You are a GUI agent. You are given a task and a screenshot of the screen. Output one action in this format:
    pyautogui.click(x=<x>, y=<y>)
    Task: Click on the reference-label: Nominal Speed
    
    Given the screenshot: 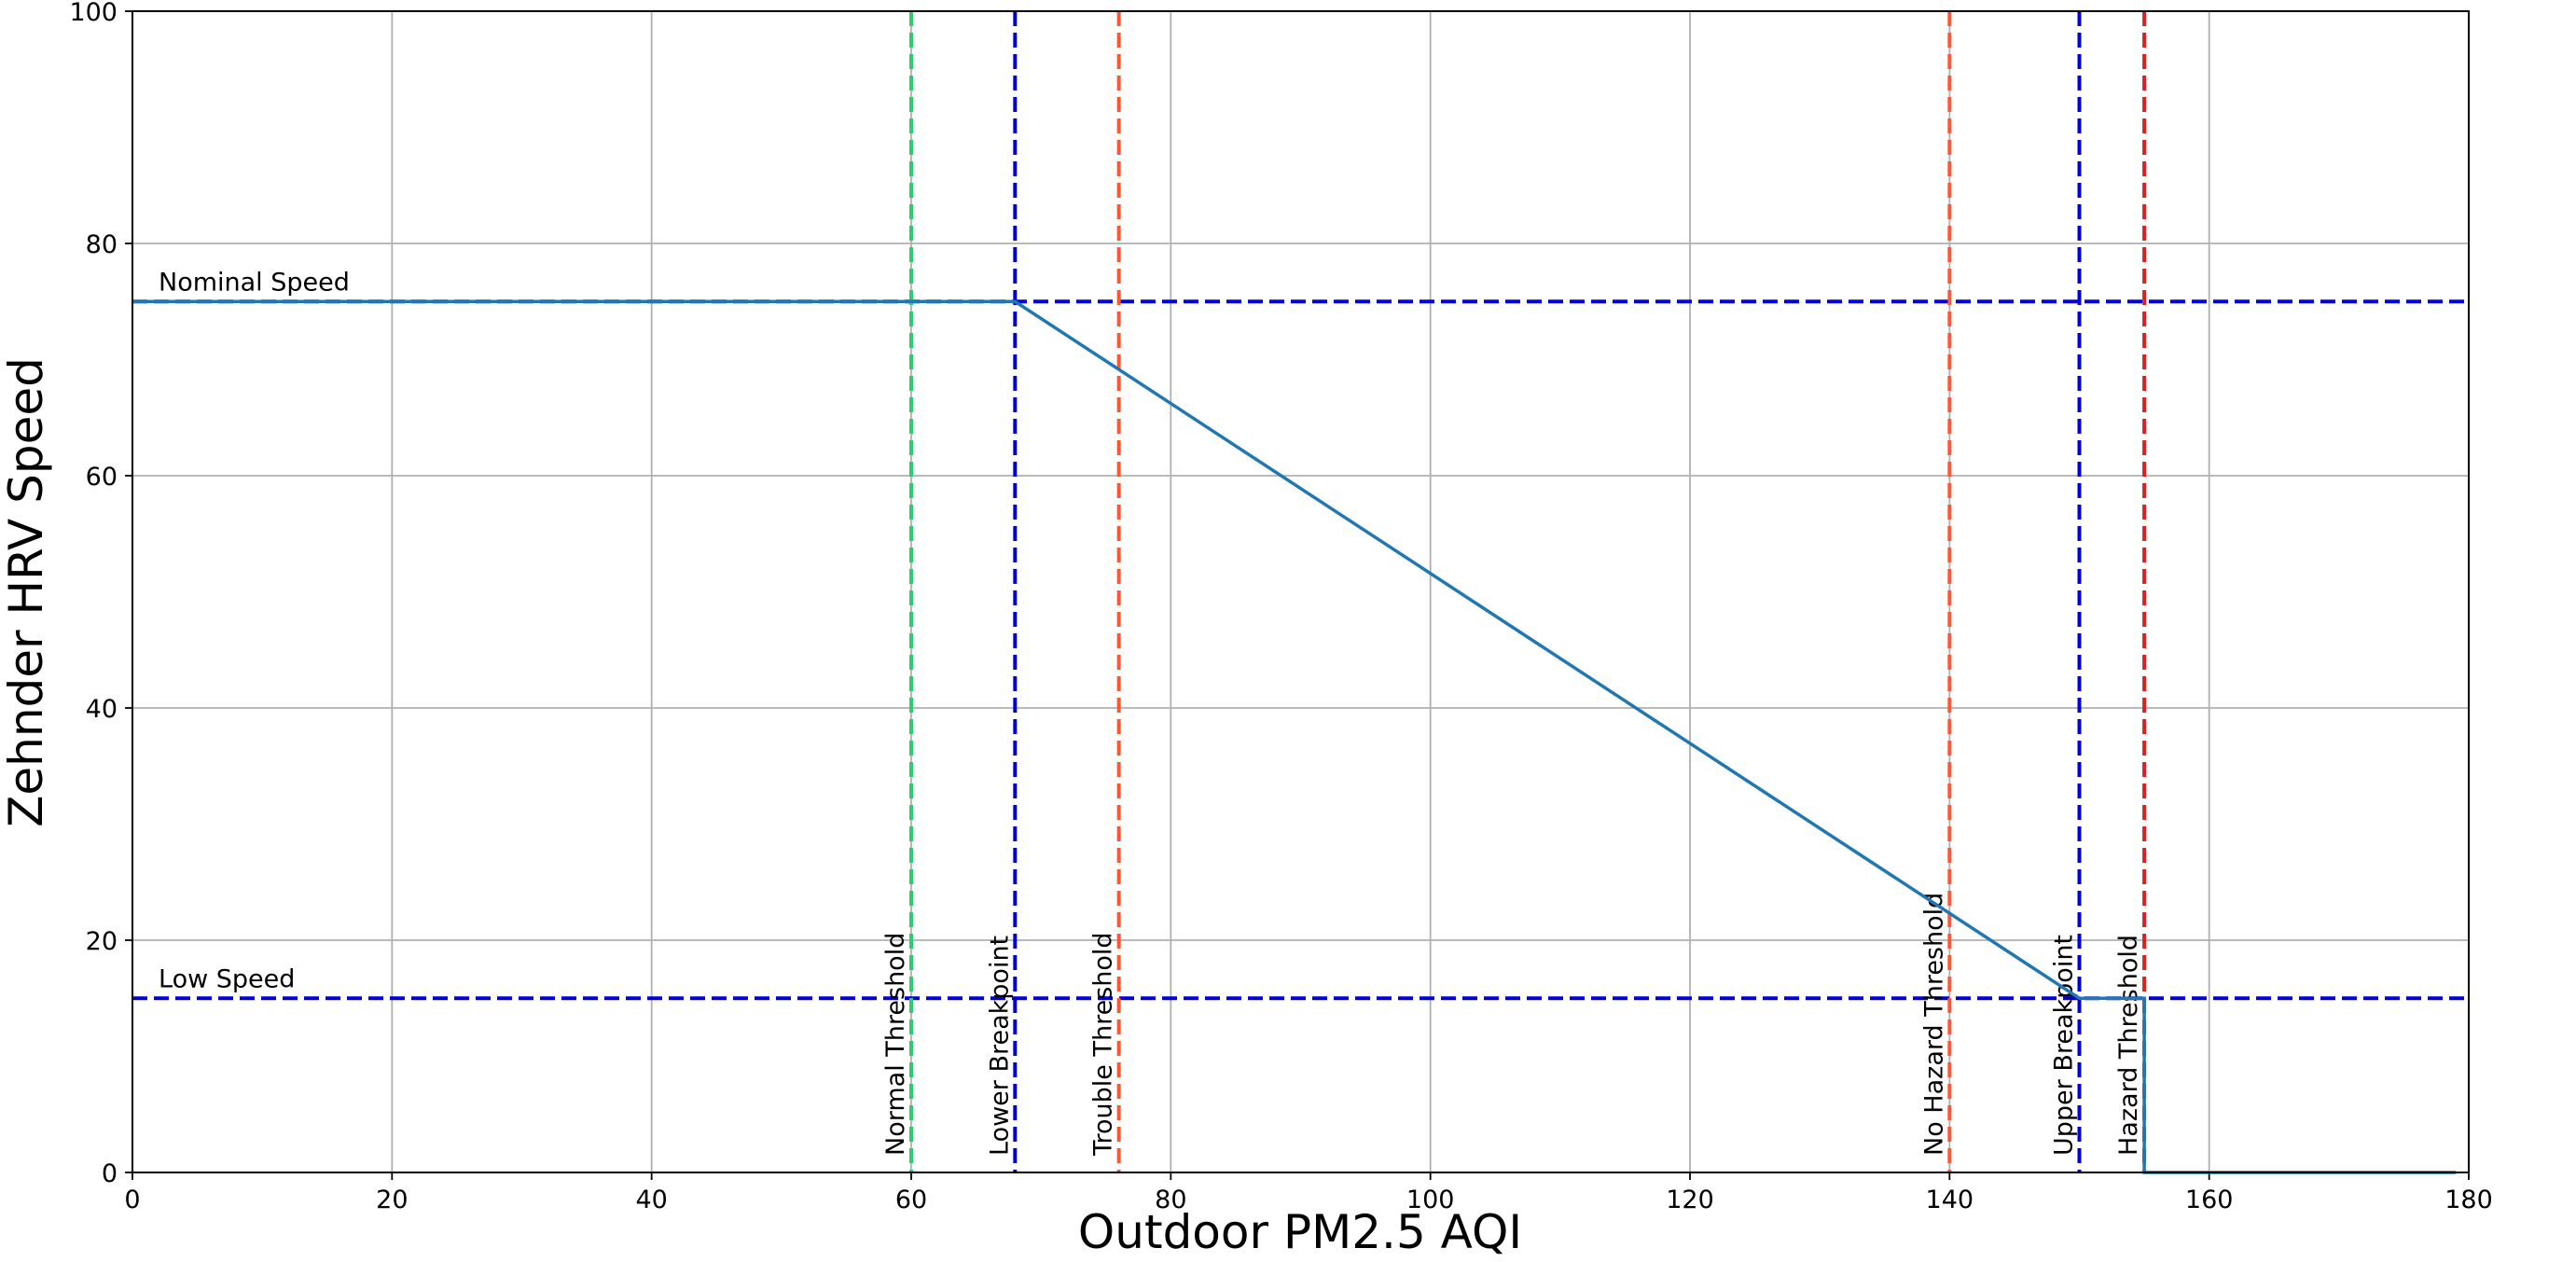 What is the action you would take?
    pyautogui.click(x=254, y=282)
    